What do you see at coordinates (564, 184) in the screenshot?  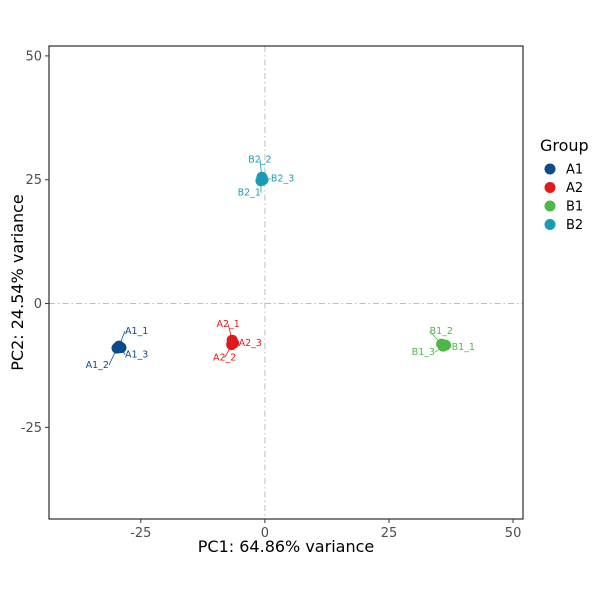 I see `legend: Group A1 A2 B1 B2` at bounding box center [564, 184].